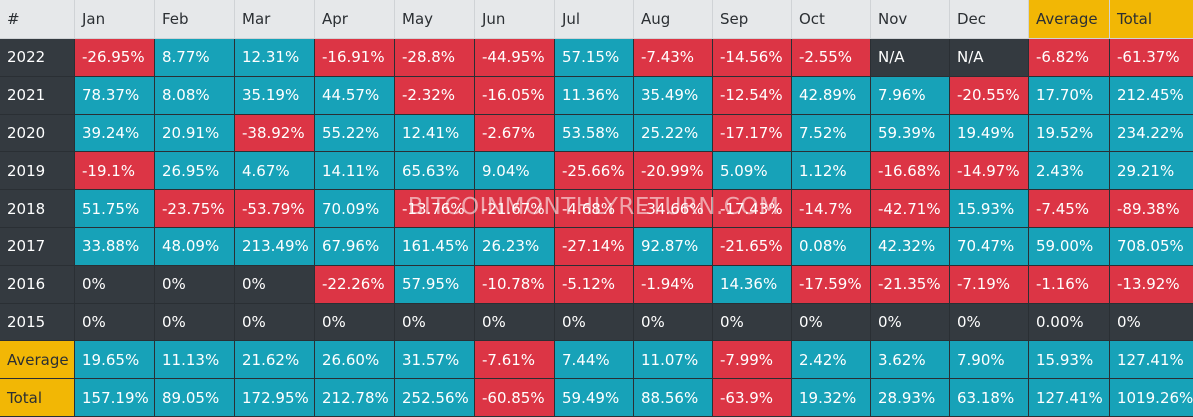 Image resolution: width=1193 pixels, height=417 pixels. Describe the element at coordinates (195, 246) in the screenshot. I see `return-cell: 48.09%` at that location.